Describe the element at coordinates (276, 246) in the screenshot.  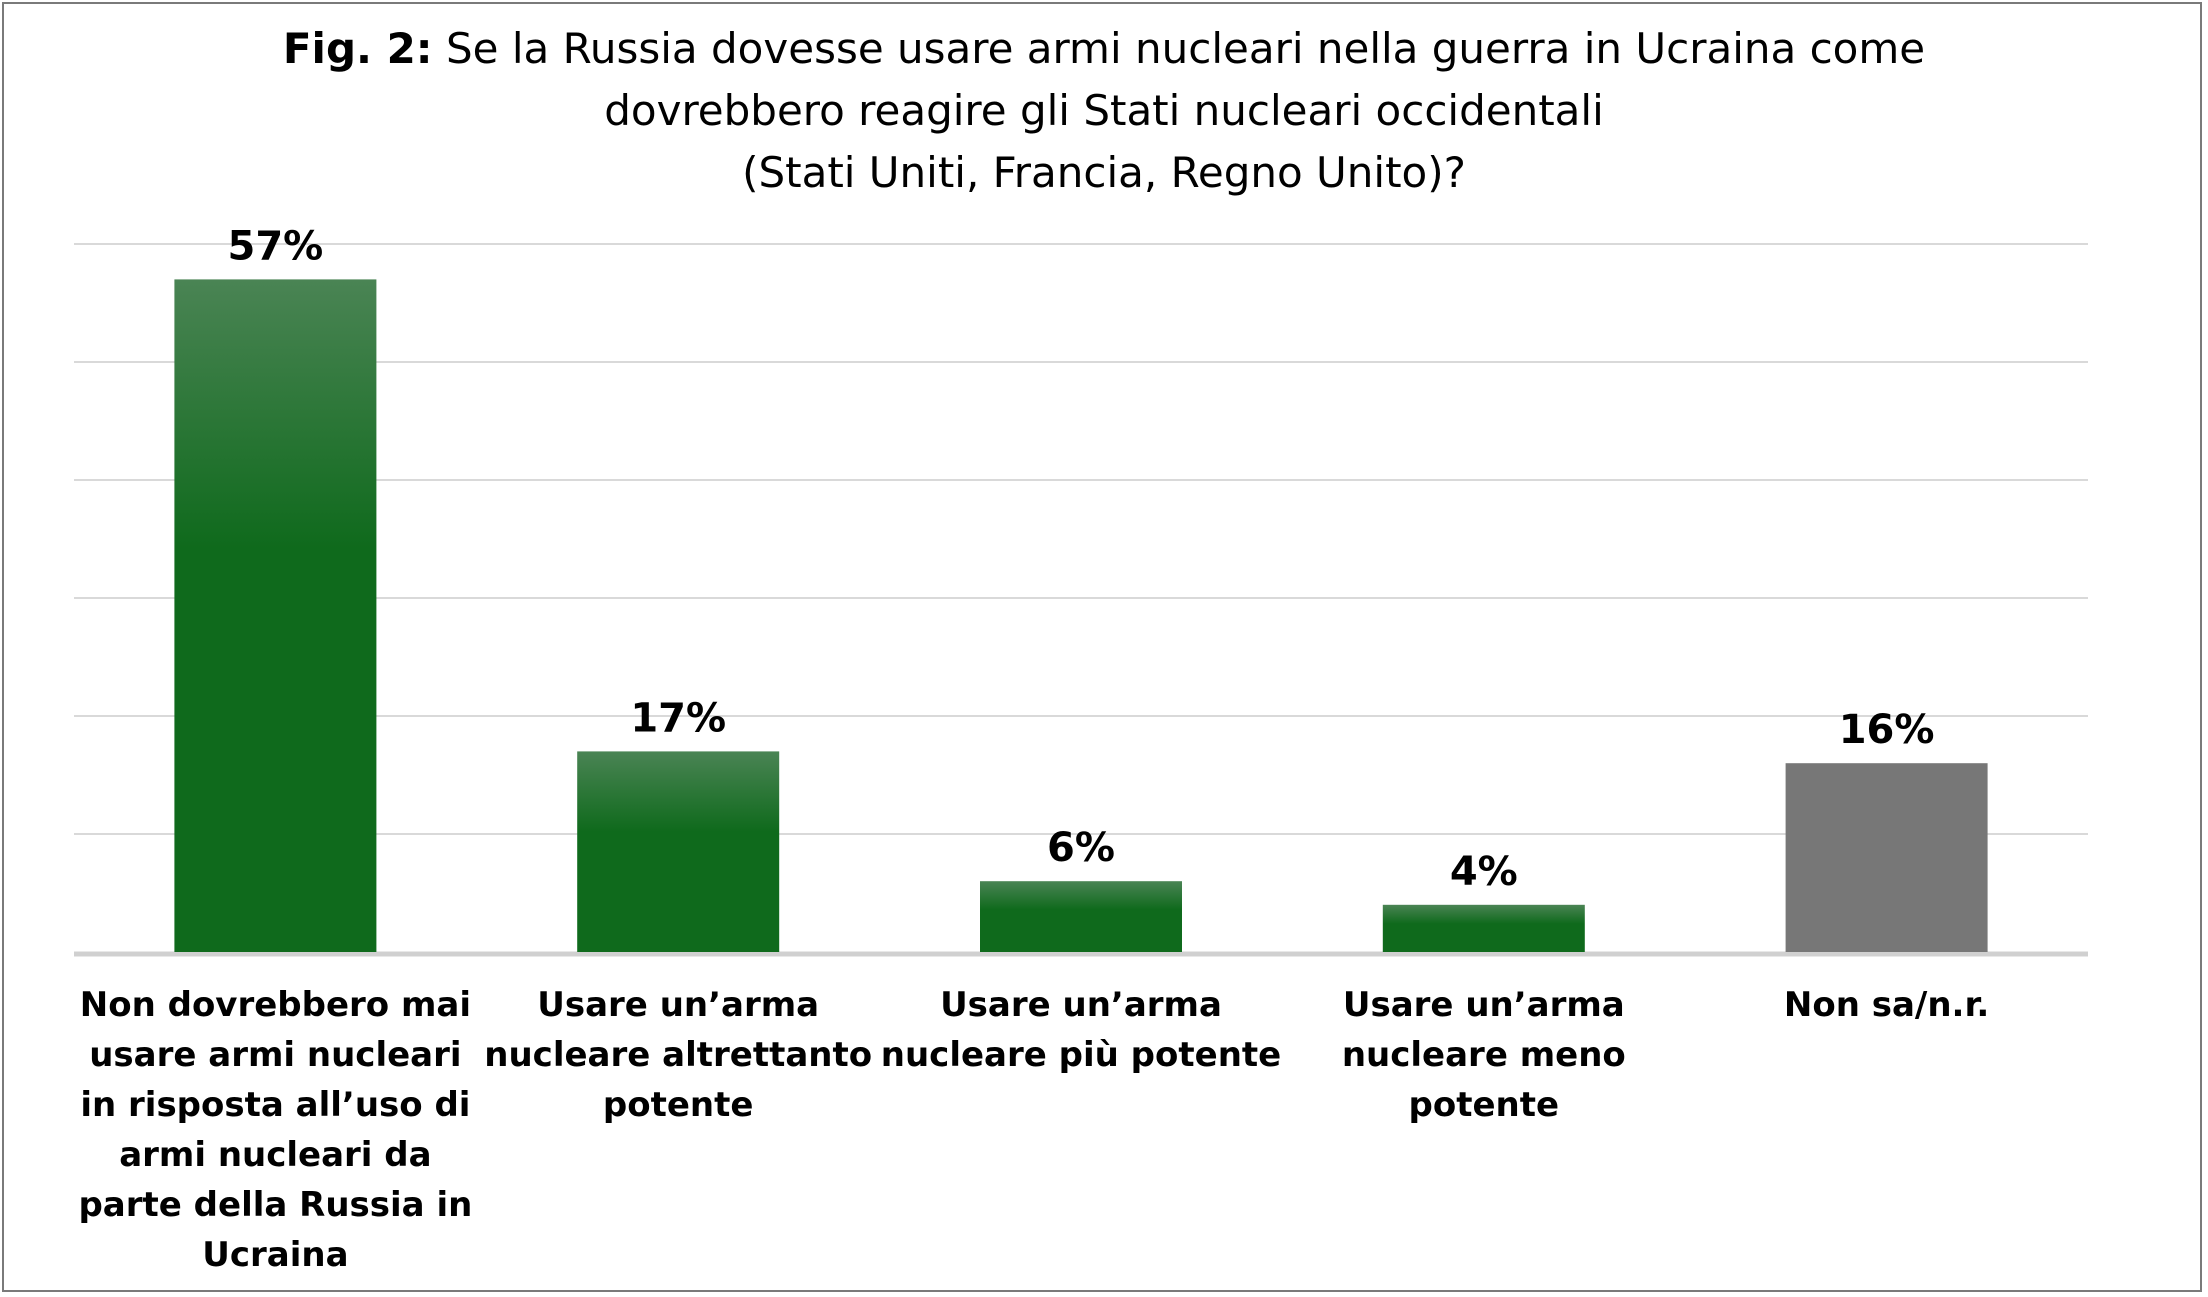
I see `value-label-1: 57%` at that location.